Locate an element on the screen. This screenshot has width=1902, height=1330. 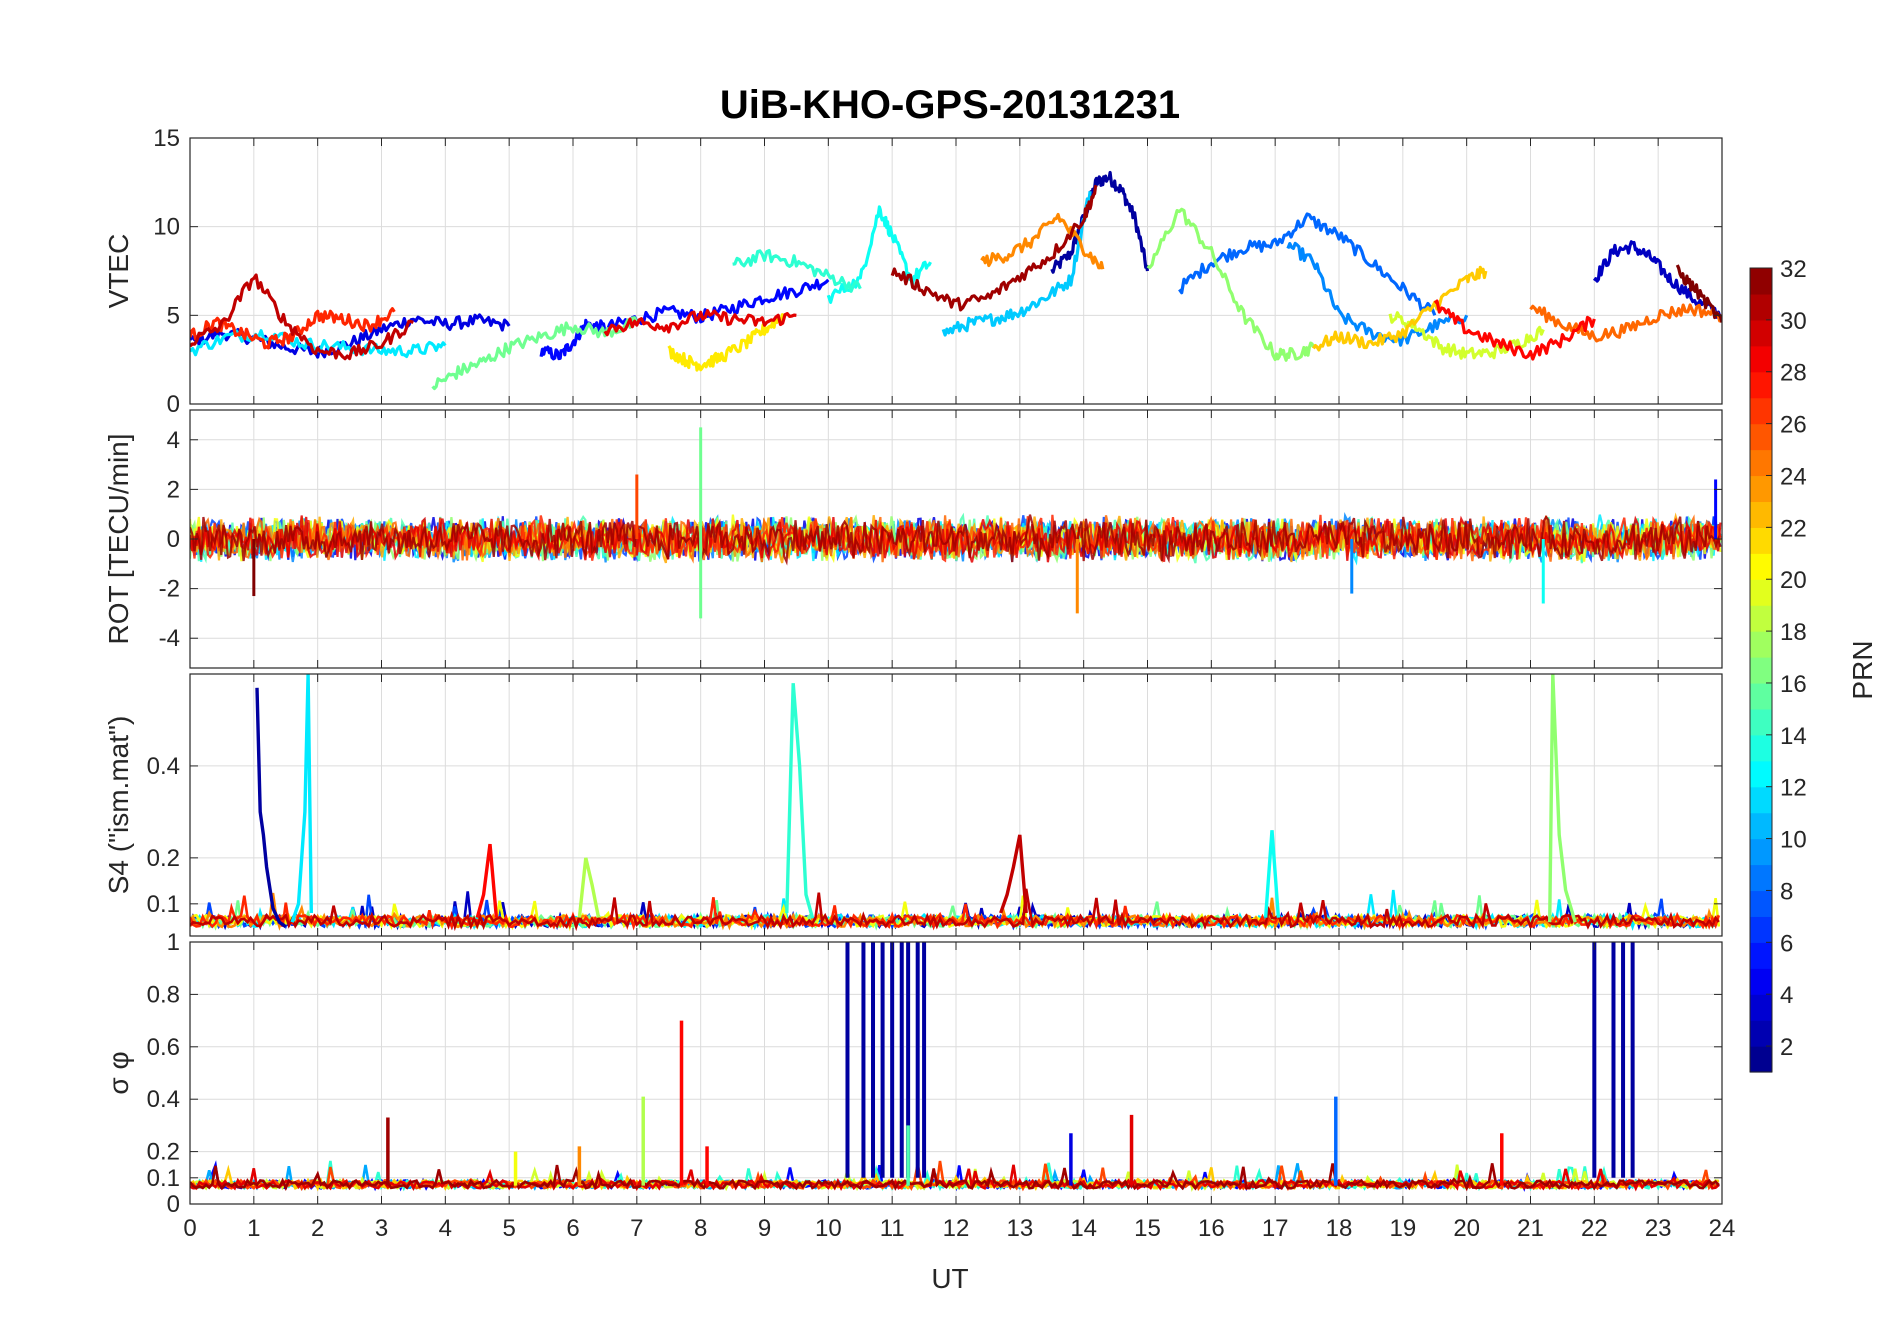
colorbar-tick-label: 2 is located at coordinates (1786, 1047).